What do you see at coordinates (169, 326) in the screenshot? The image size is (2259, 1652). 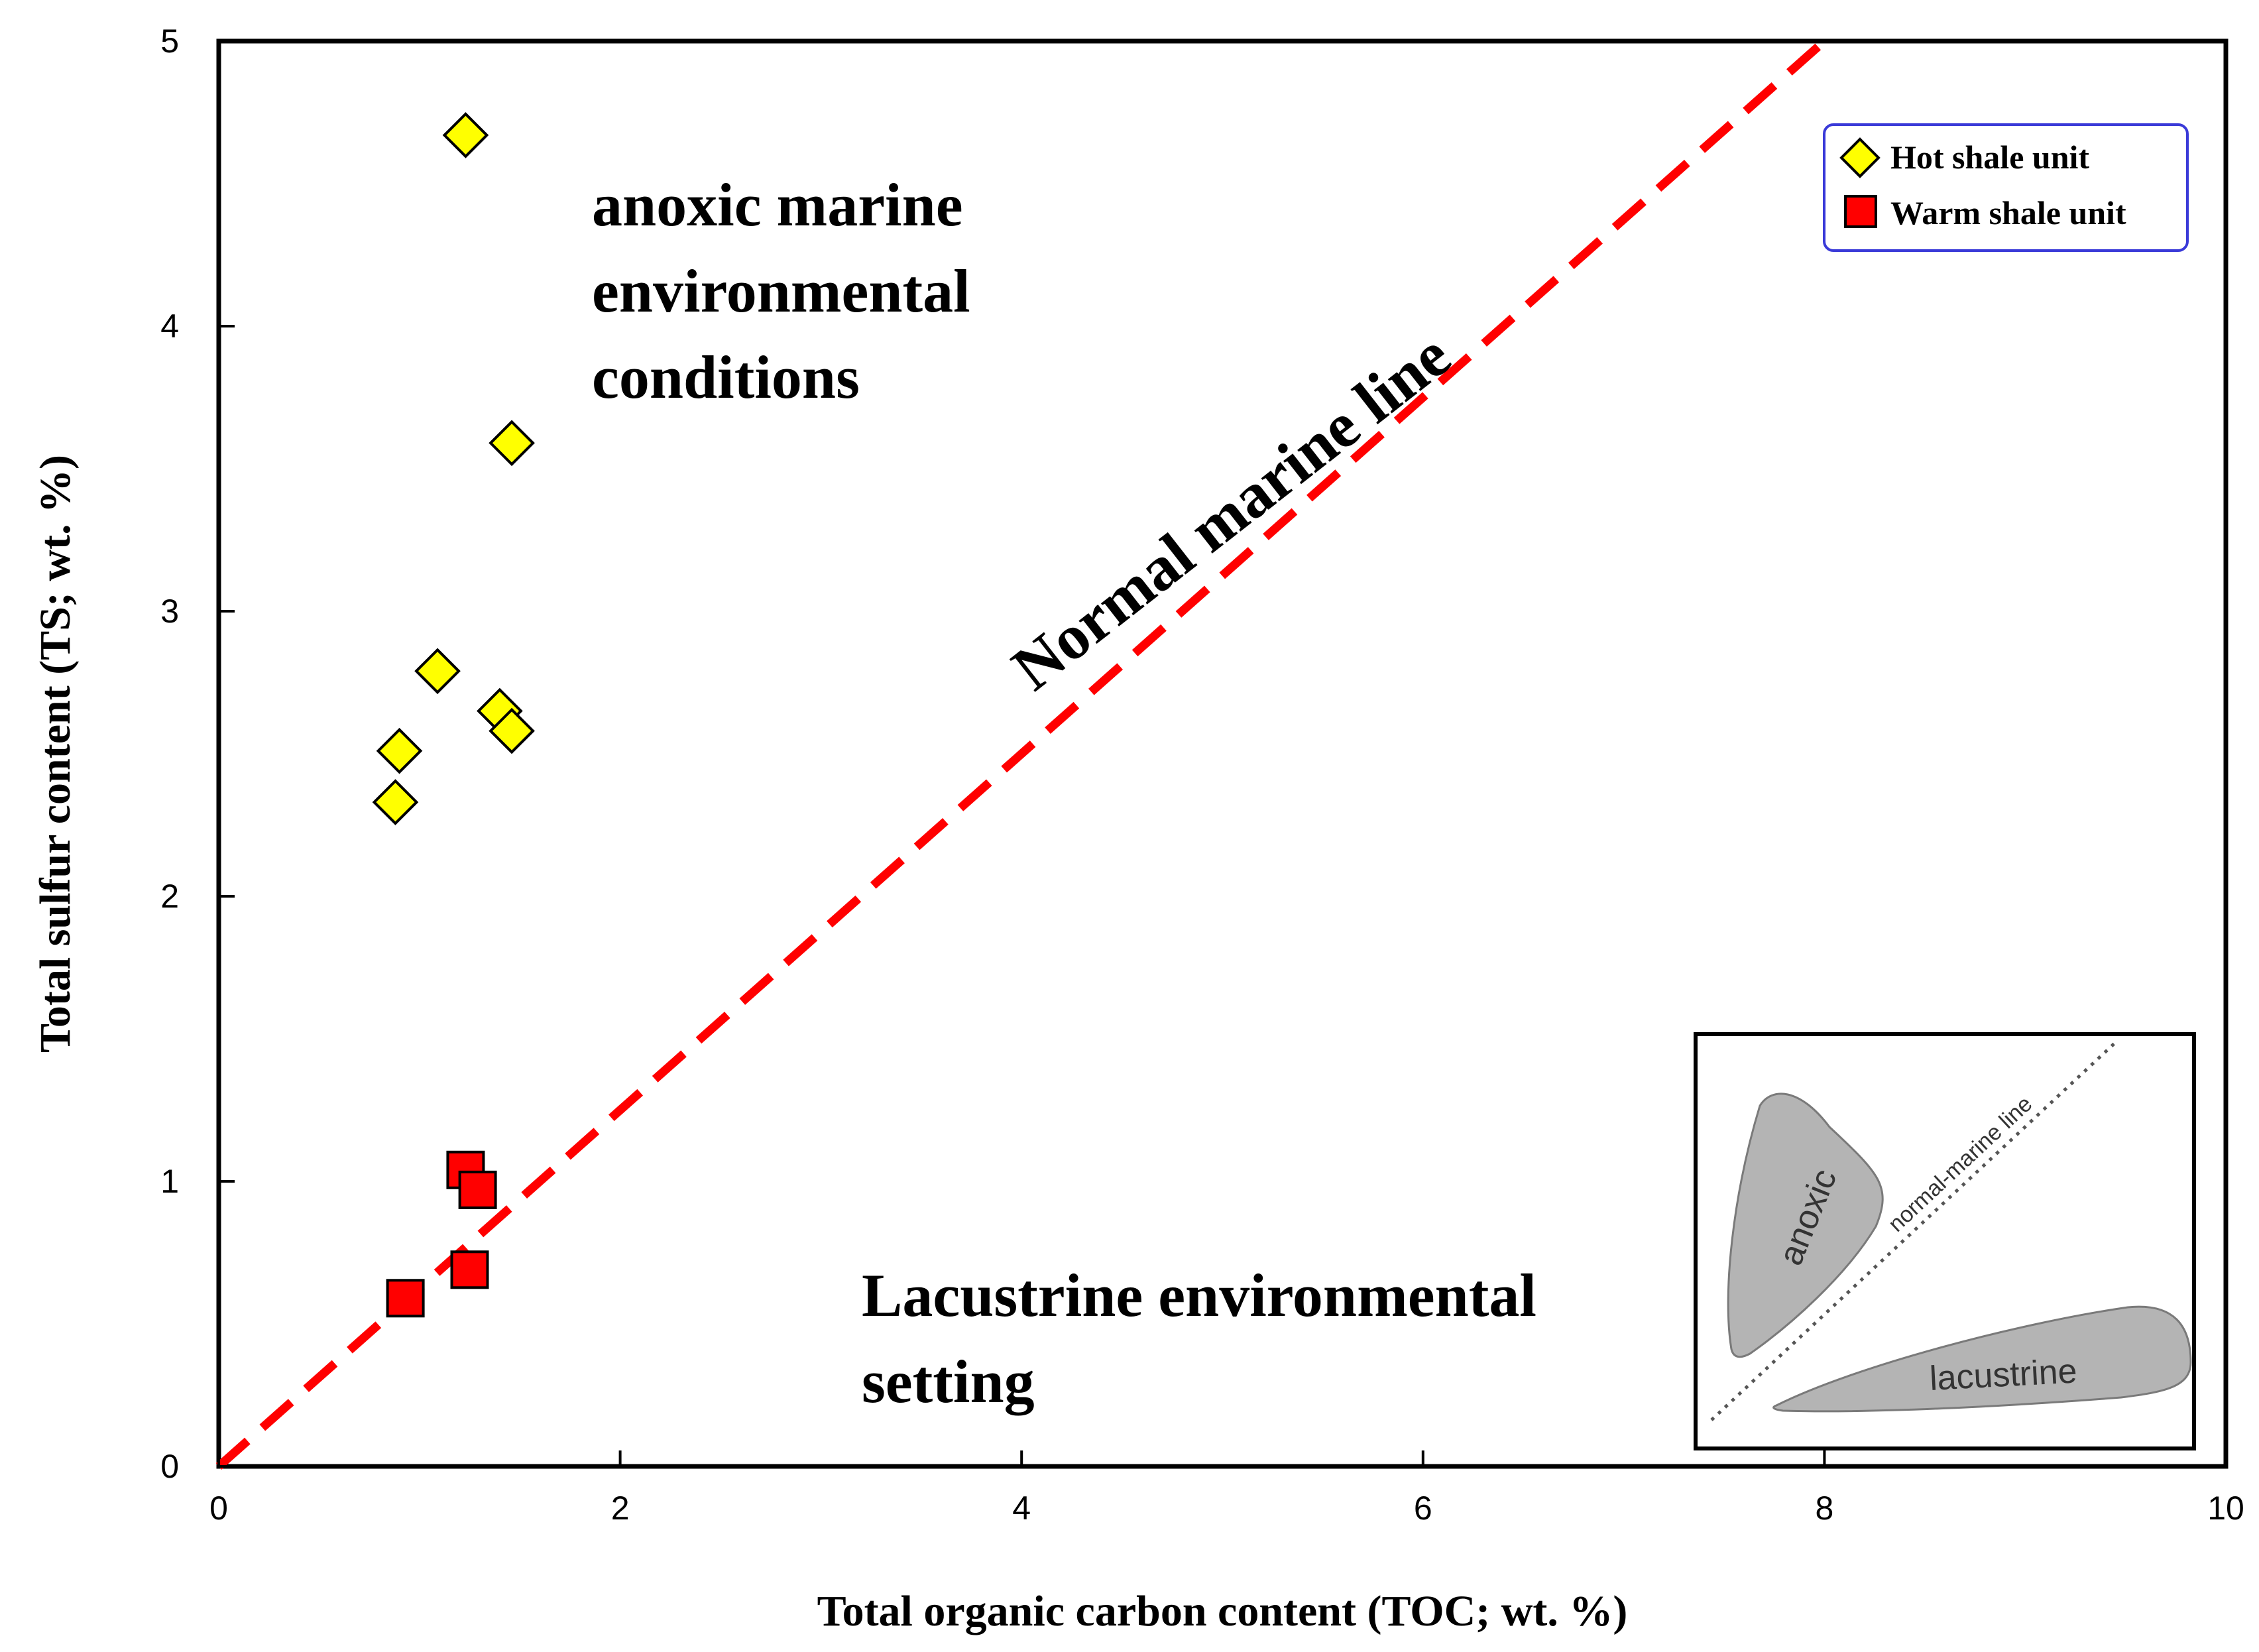 I see `y-tick-label: 4` at bounding box center [169, 326].